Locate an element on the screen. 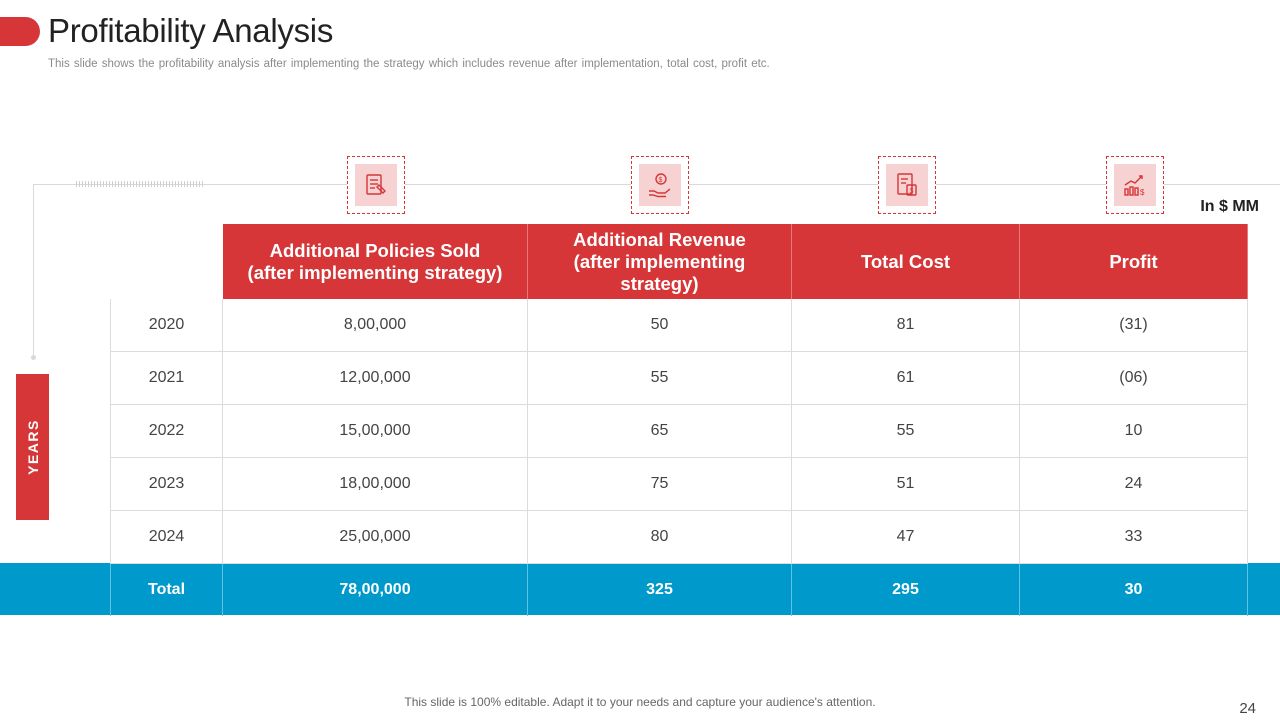 The height and width of the screenshot is (720, 1280). total-policies-cell: 78,00,000 is located at coordinates (375, 590).